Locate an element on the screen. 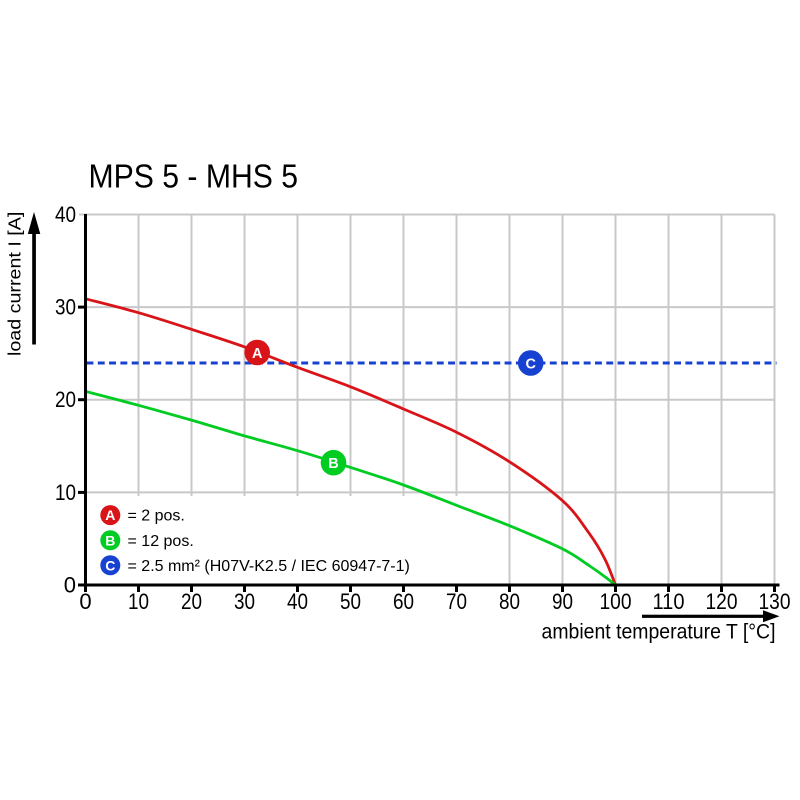 The image size is (800, 800). svg-text: = 12 pos. is located at coordinates (161, 541).